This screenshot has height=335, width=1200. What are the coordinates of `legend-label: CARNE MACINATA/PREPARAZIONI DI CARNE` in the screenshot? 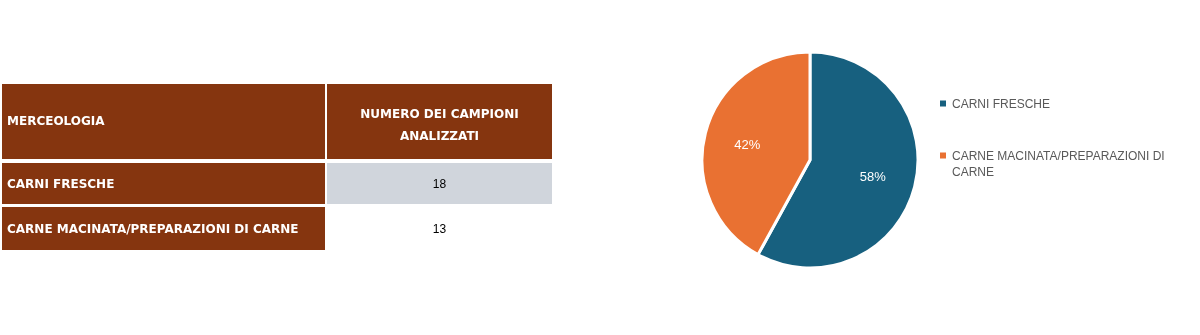 It's located at (1058, 164).